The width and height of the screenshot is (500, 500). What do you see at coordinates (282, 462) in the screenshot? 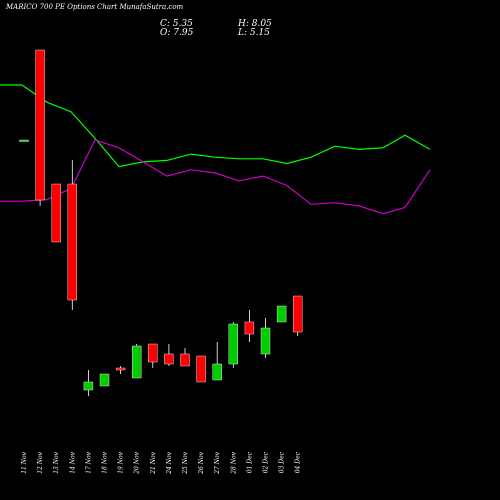
I see `x-tick-label: 03 Dec` at bounding box center [282, 462].